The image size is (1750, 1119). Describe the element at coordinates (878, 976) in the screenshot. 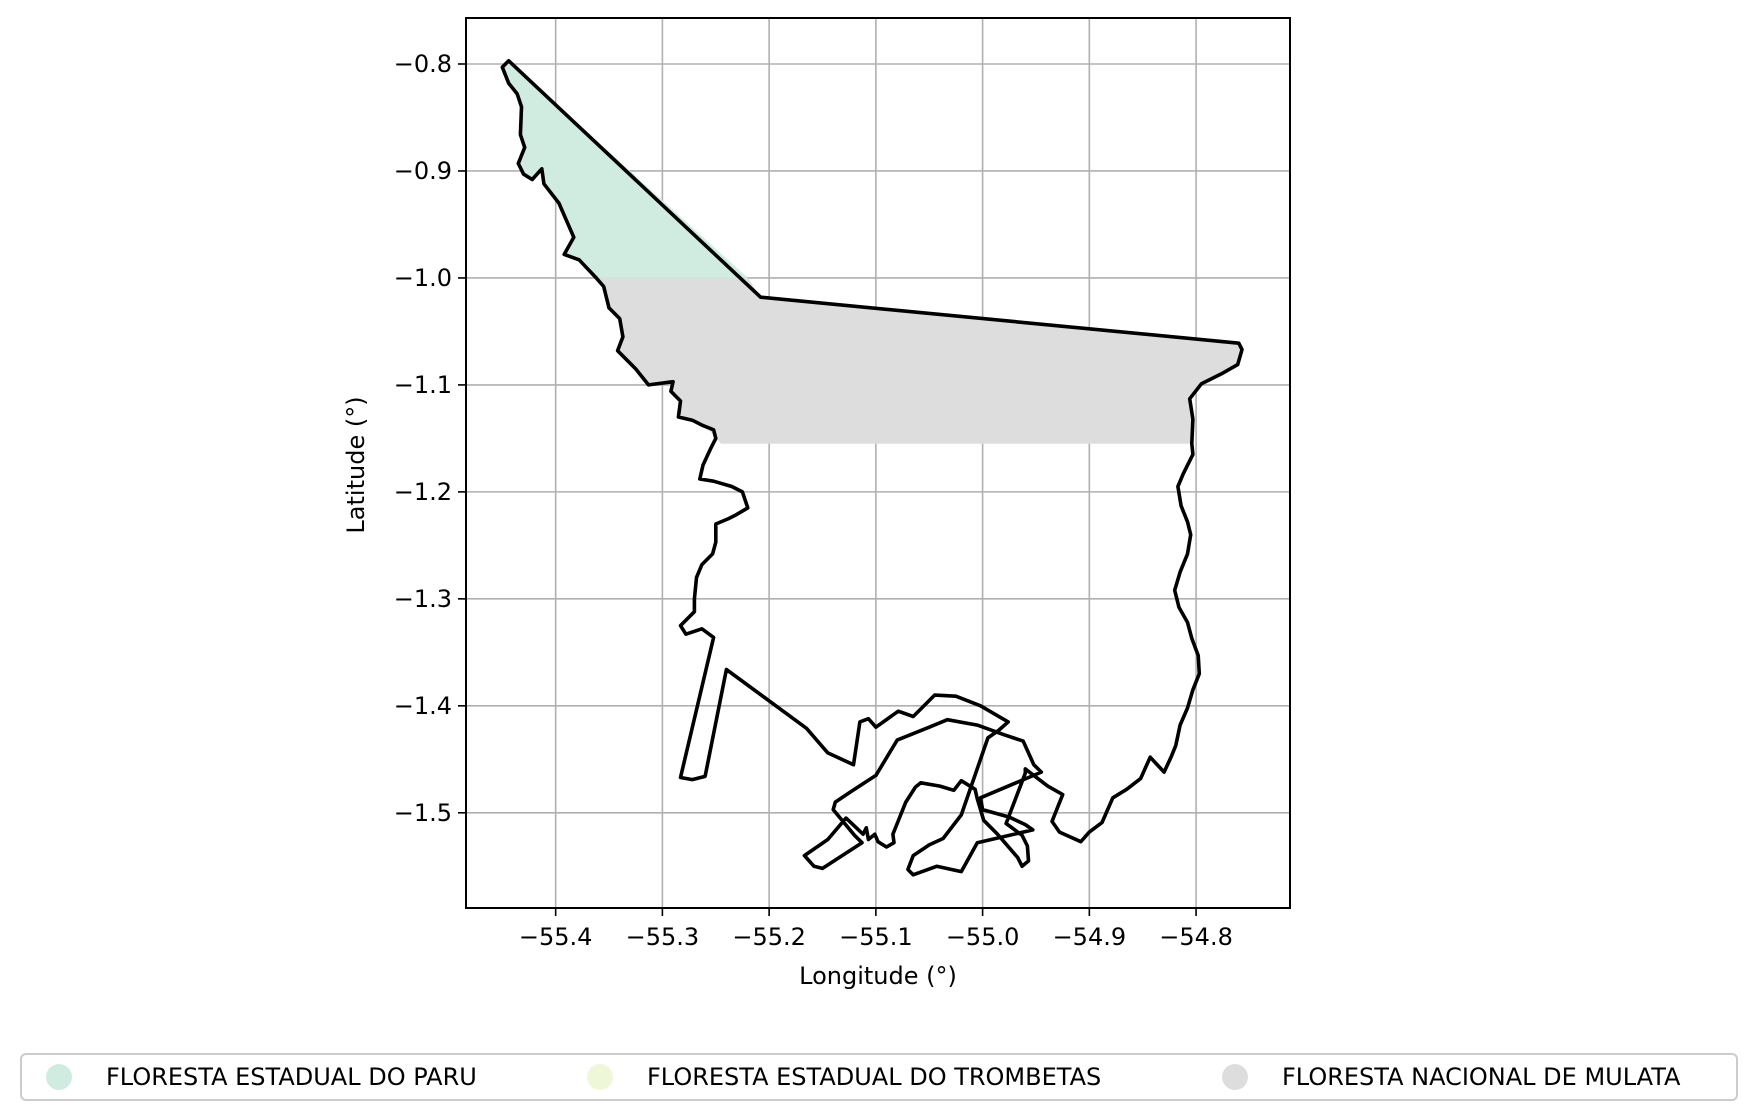

I see `x-axis-title: Longitude (°)` at that location.